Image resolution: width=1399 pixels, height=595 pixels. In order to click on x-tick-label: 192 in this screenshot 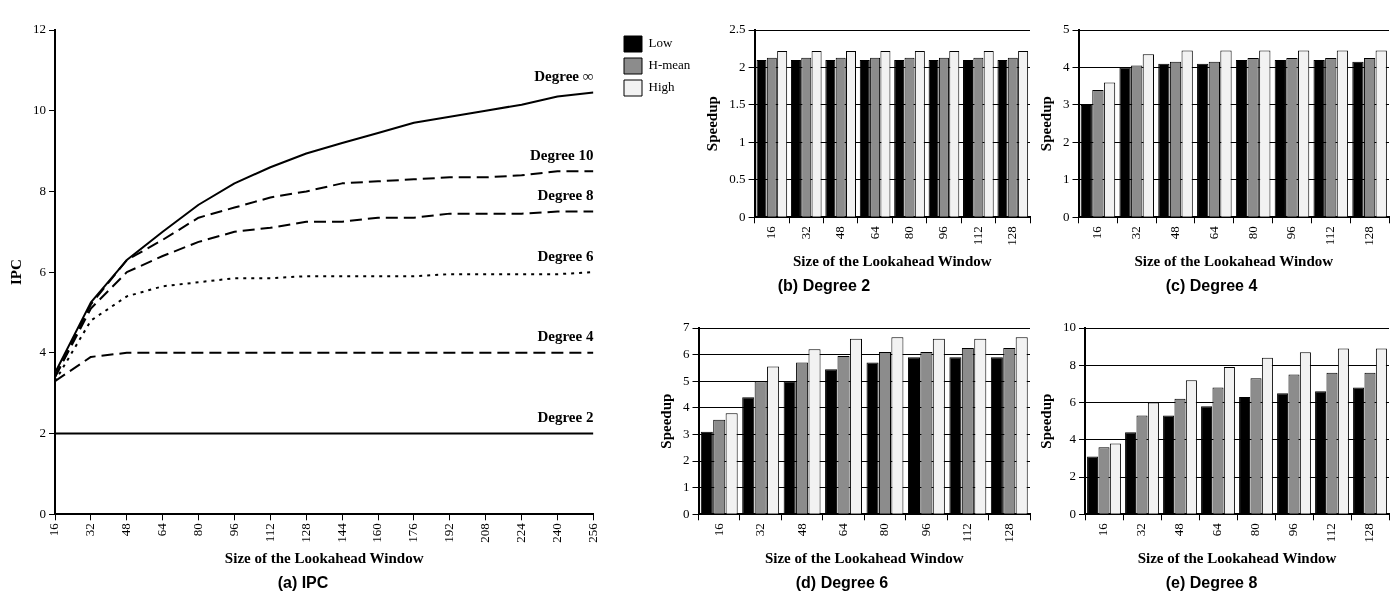, I will do `click(449, 533)`.